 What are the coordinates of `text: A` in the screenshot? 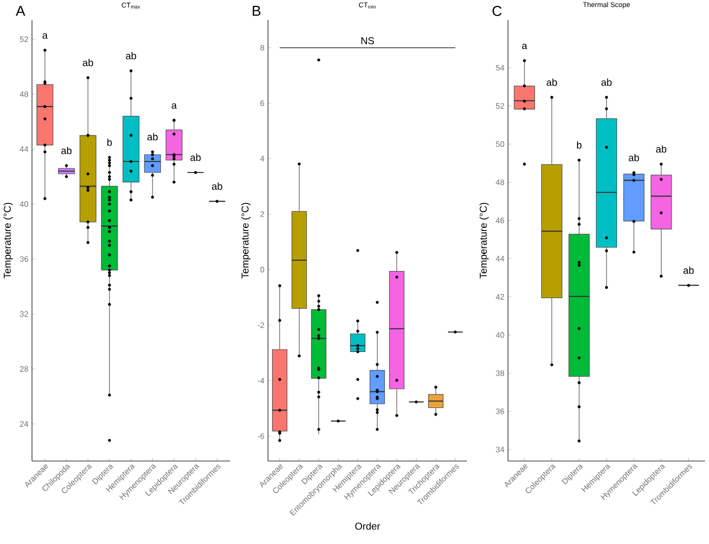 It's located at (21, 11).